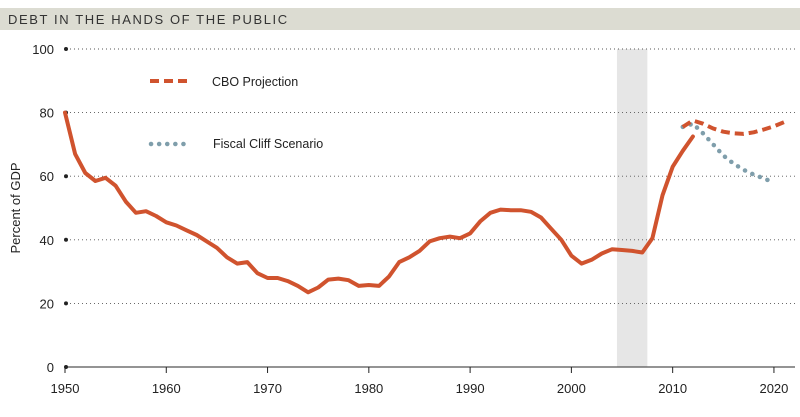 Image resolution: width=800 pixels, height=417 pixels. I want to click on x-axis-ticks: 1950 1960 1970 1980 1990 2000 2010 2020, so click(419, 381).